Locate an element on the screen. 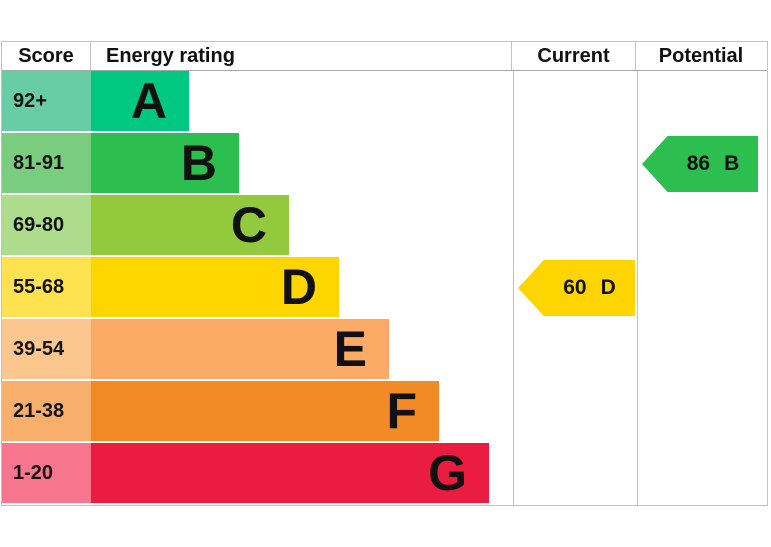 Image resolution: width=771 pixels, height=547 pixels. band-row-g: 1-20 G is located at coordinates (384, 474).